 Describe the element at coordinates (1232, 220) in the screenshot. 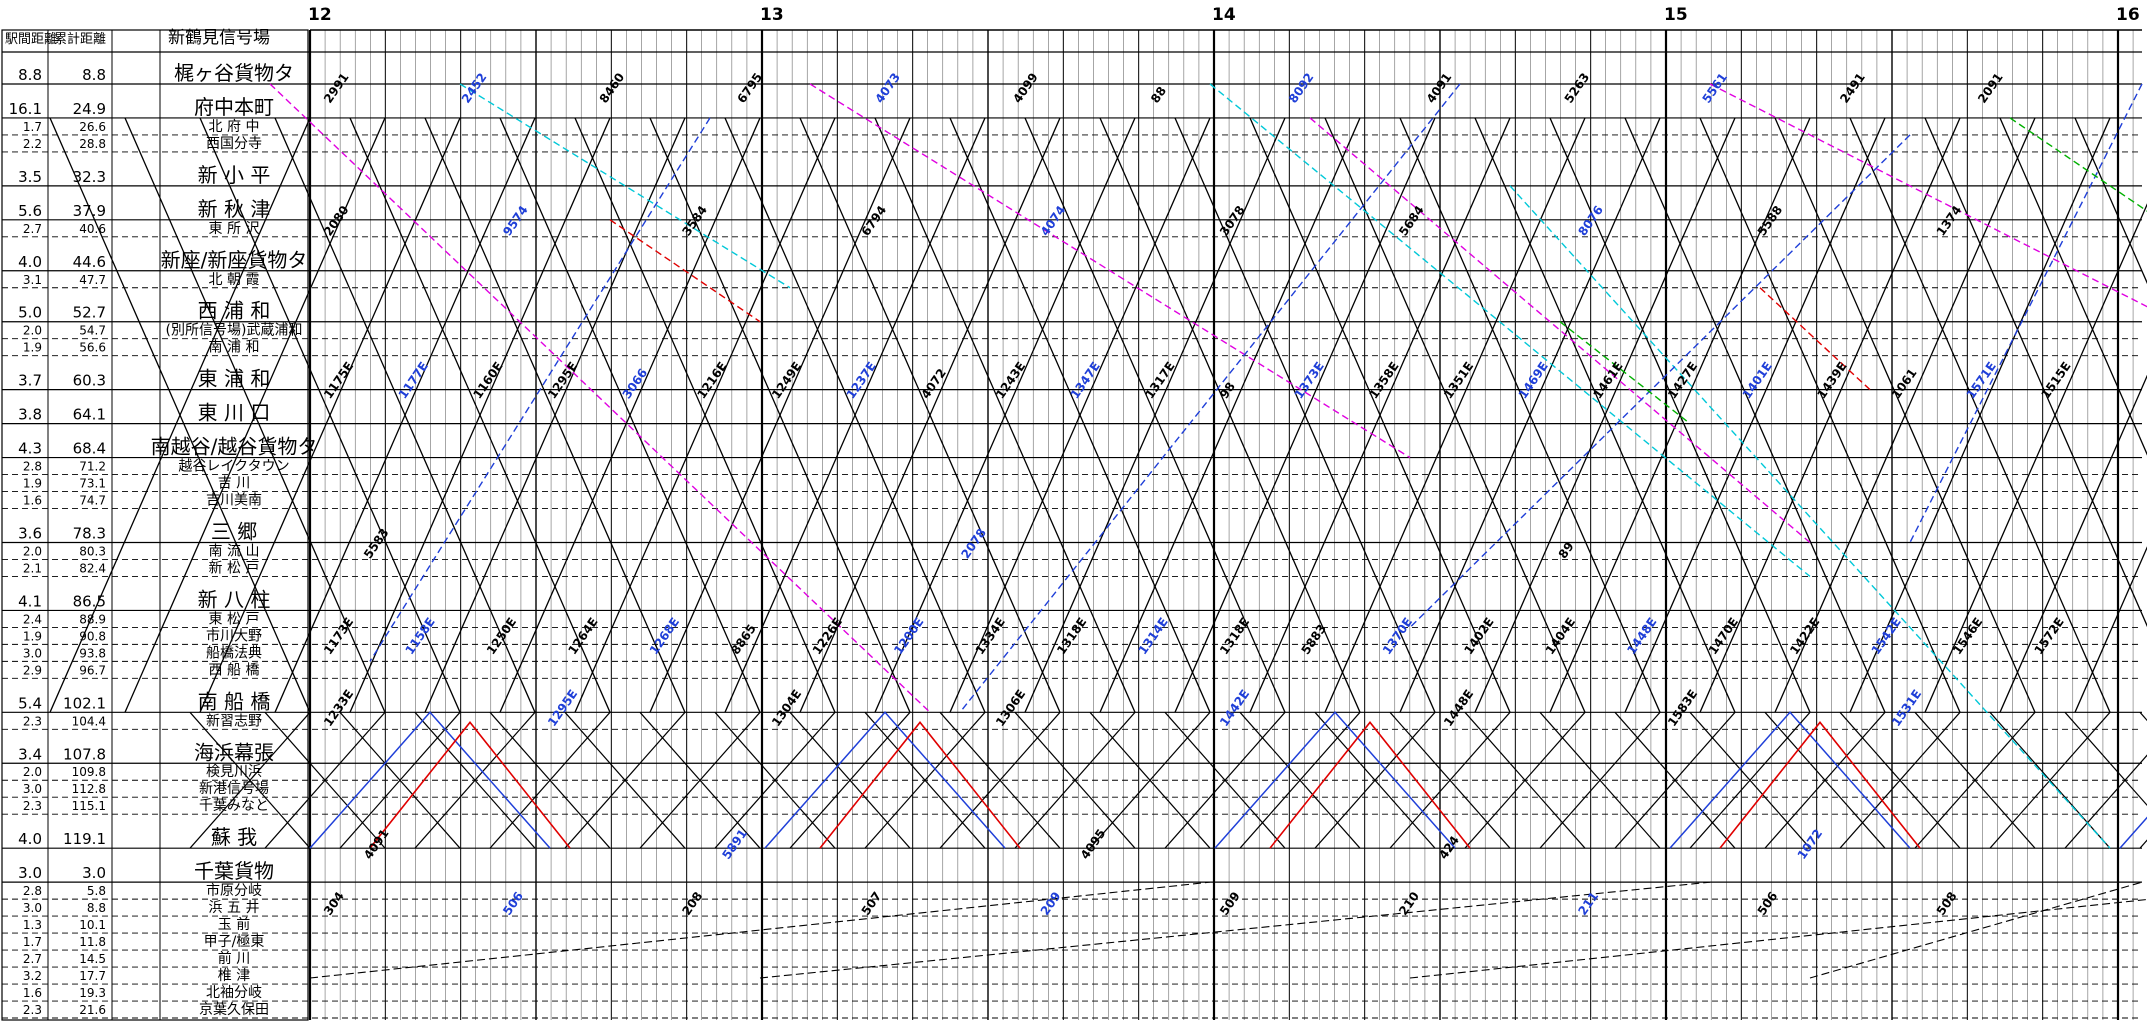

I see `train-number-label: 3078` at that location.